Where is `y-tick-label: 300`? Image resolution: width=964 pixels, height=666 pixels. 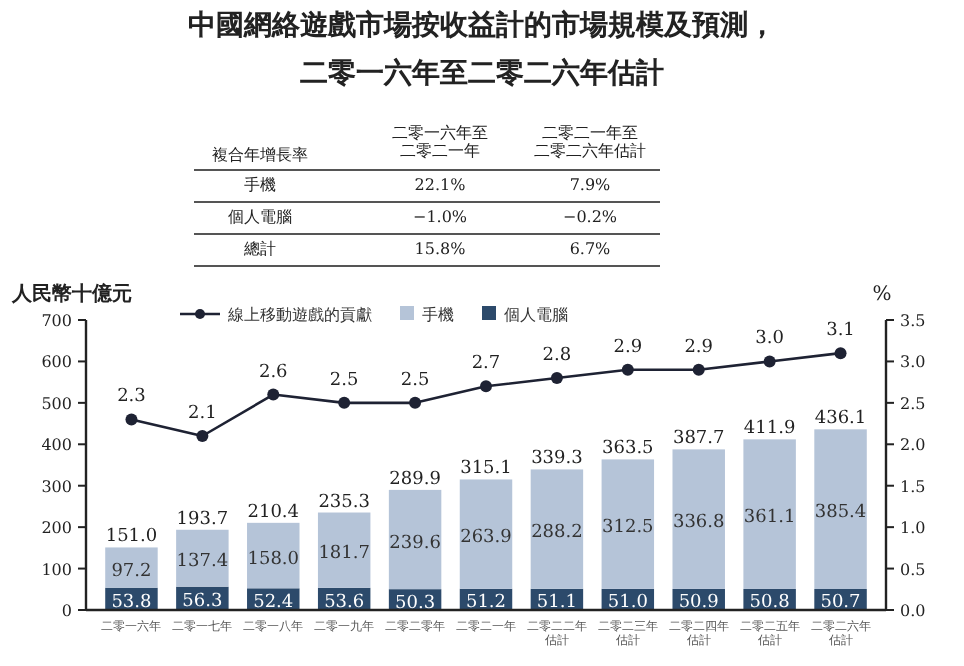
y-tick-label: 300 is located at coordinates (56, 486).